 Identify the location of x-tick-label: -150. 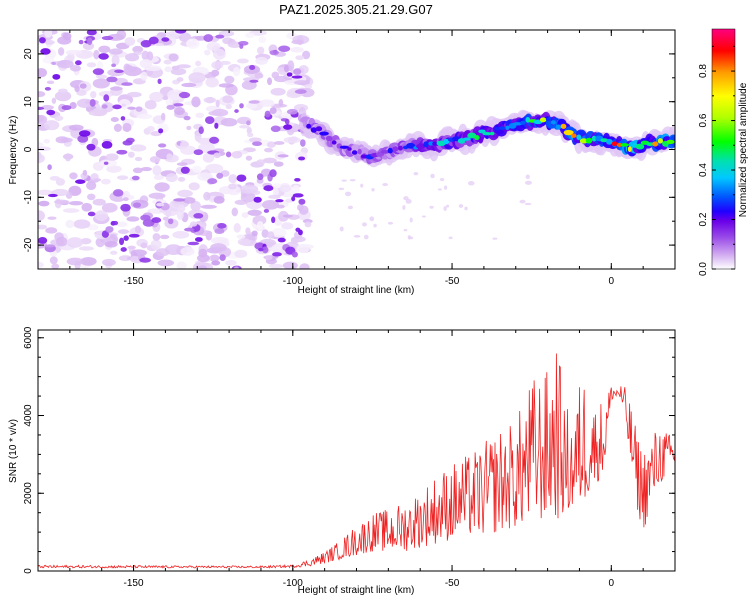
(134, 583).